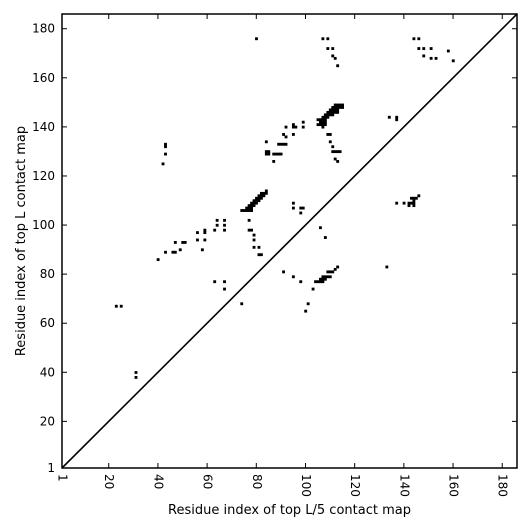  What do you see at coordinates (109, 481) in the screenshot?
I see `x-tick-label: 20` at bounding box center [109, 481].